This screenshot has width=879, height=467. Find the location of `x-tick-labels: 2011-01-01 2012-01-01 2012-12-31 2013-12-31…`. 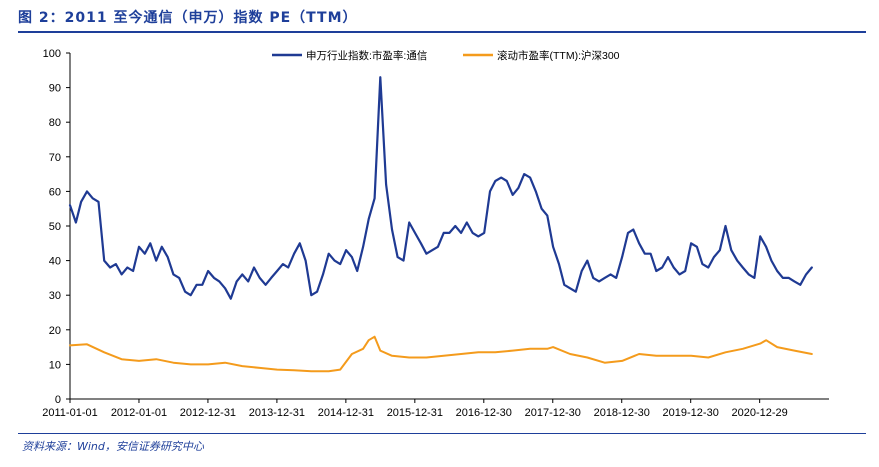

x-tick-labels: 2011-01-01 2012-01-01 2012-12-31 2013-12-31… is located at coordinates (415, 409).